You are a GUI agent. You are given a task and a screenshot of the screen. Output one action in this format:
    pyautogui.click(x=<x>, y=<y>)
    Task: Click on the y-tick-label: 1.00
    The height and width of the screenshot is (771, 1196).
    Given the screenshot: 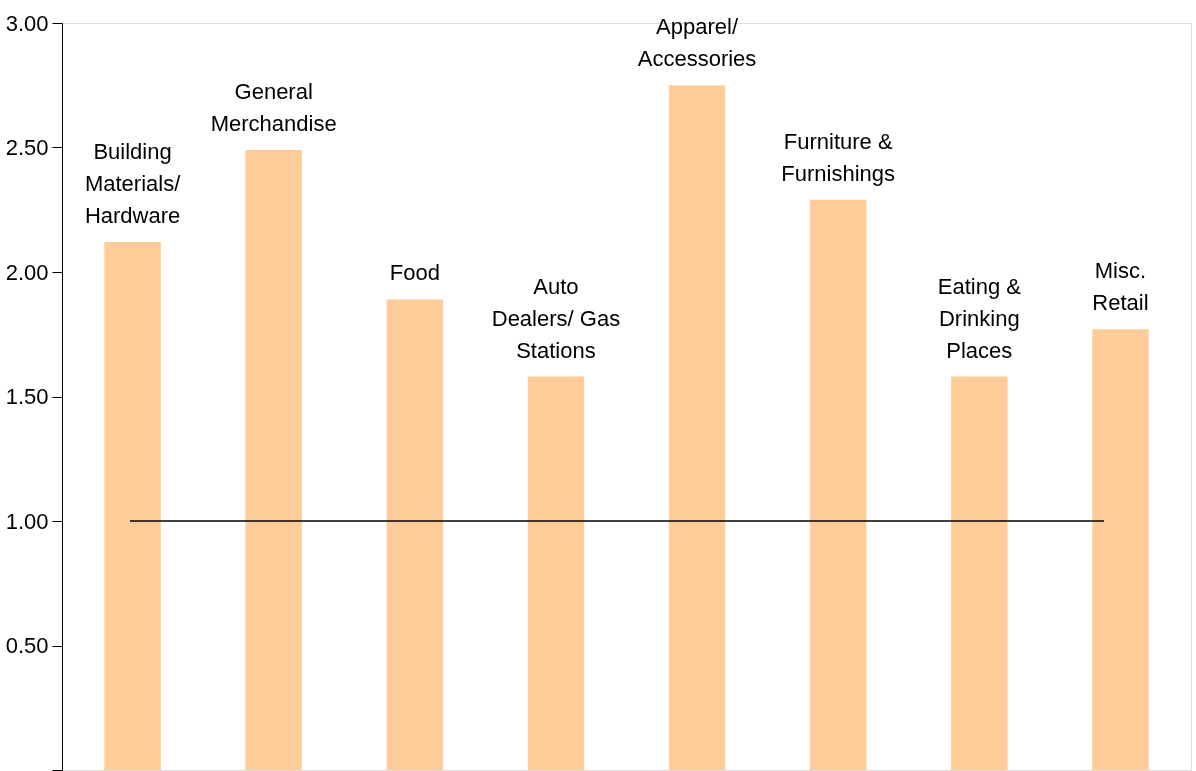 What is the action you would take?
    pyautogui.click(x=27, y=521)
    